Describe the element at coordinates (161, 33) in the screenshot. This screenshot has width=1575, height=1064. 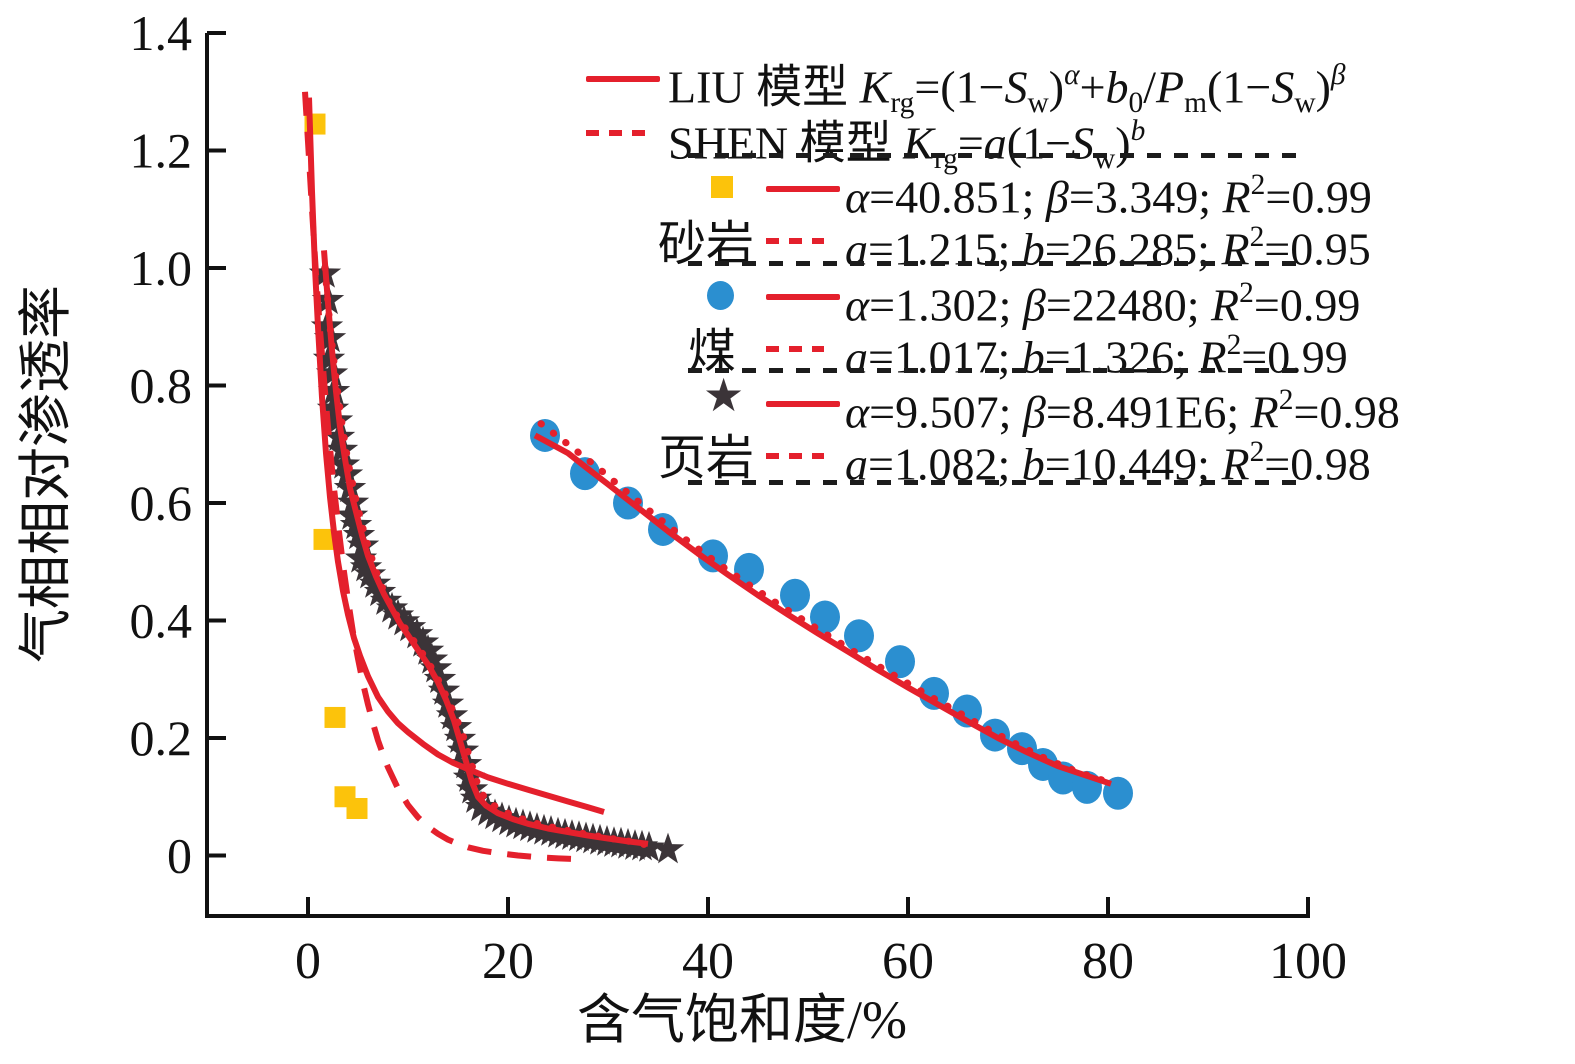
I see `y-tick-label: 1.4` at that location.